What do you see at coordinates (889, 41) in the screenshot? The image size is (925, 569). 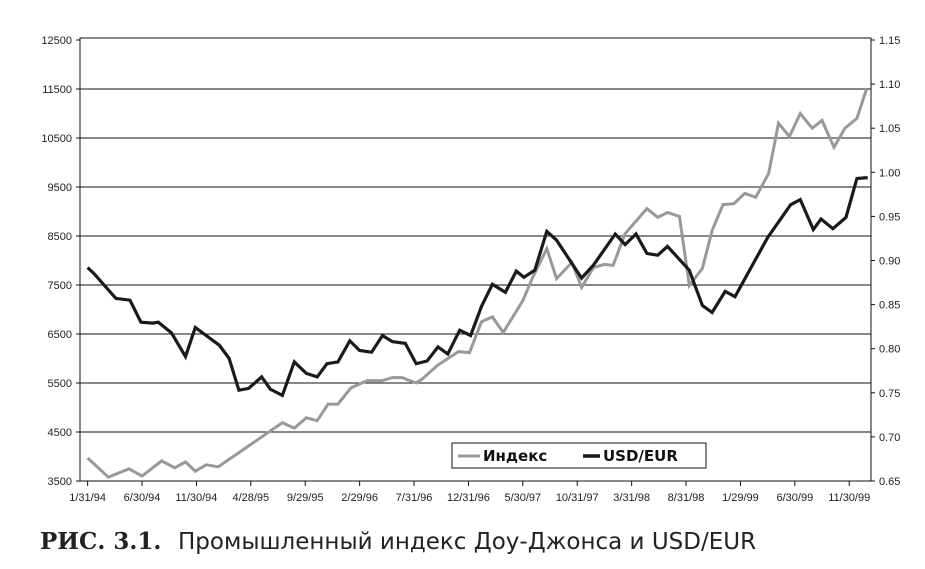 I see `y-right-tick-label: 1.15` at bounding box center [889, 41].